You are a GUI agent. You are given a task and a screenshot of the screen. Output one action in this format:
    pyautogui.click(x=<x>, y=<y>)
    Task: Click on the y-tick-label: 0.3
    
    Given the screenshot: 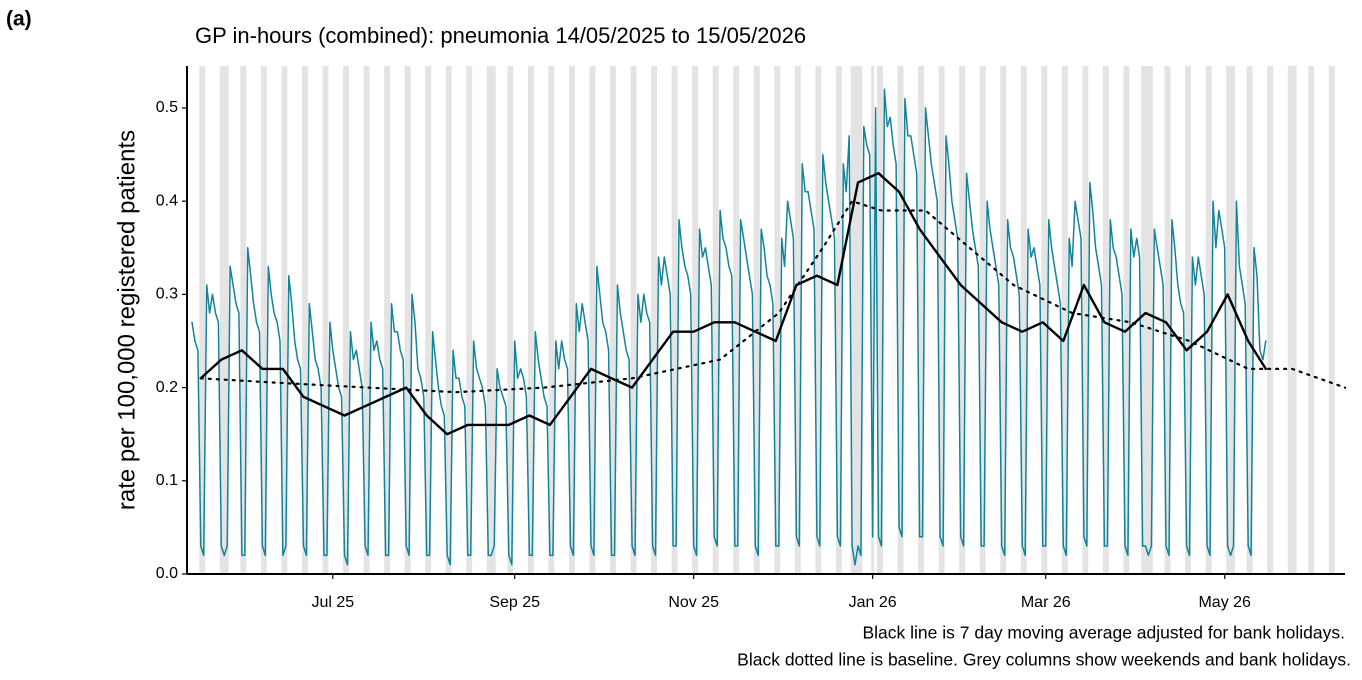 What is the action you would take?
    pyautogui.click(x=167, y=294)
    